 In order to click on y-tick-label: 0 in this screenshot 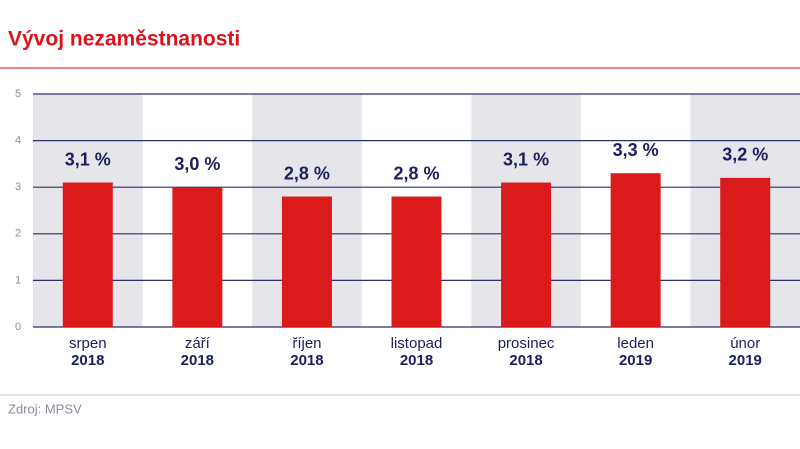, I will do `click(18, 327)`.